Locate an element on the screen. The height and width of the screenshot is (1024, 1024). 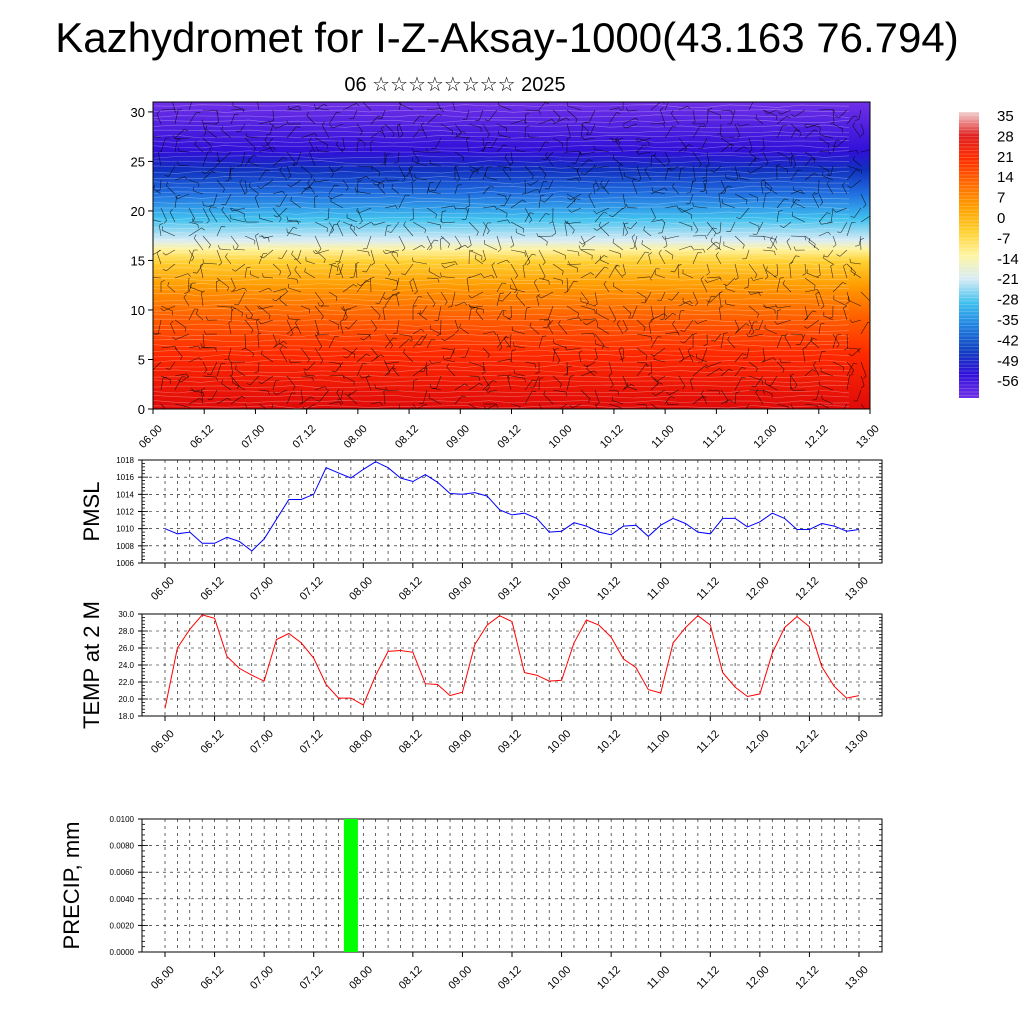
colorbar-label: 7 is located at coordinates (1001, 198).